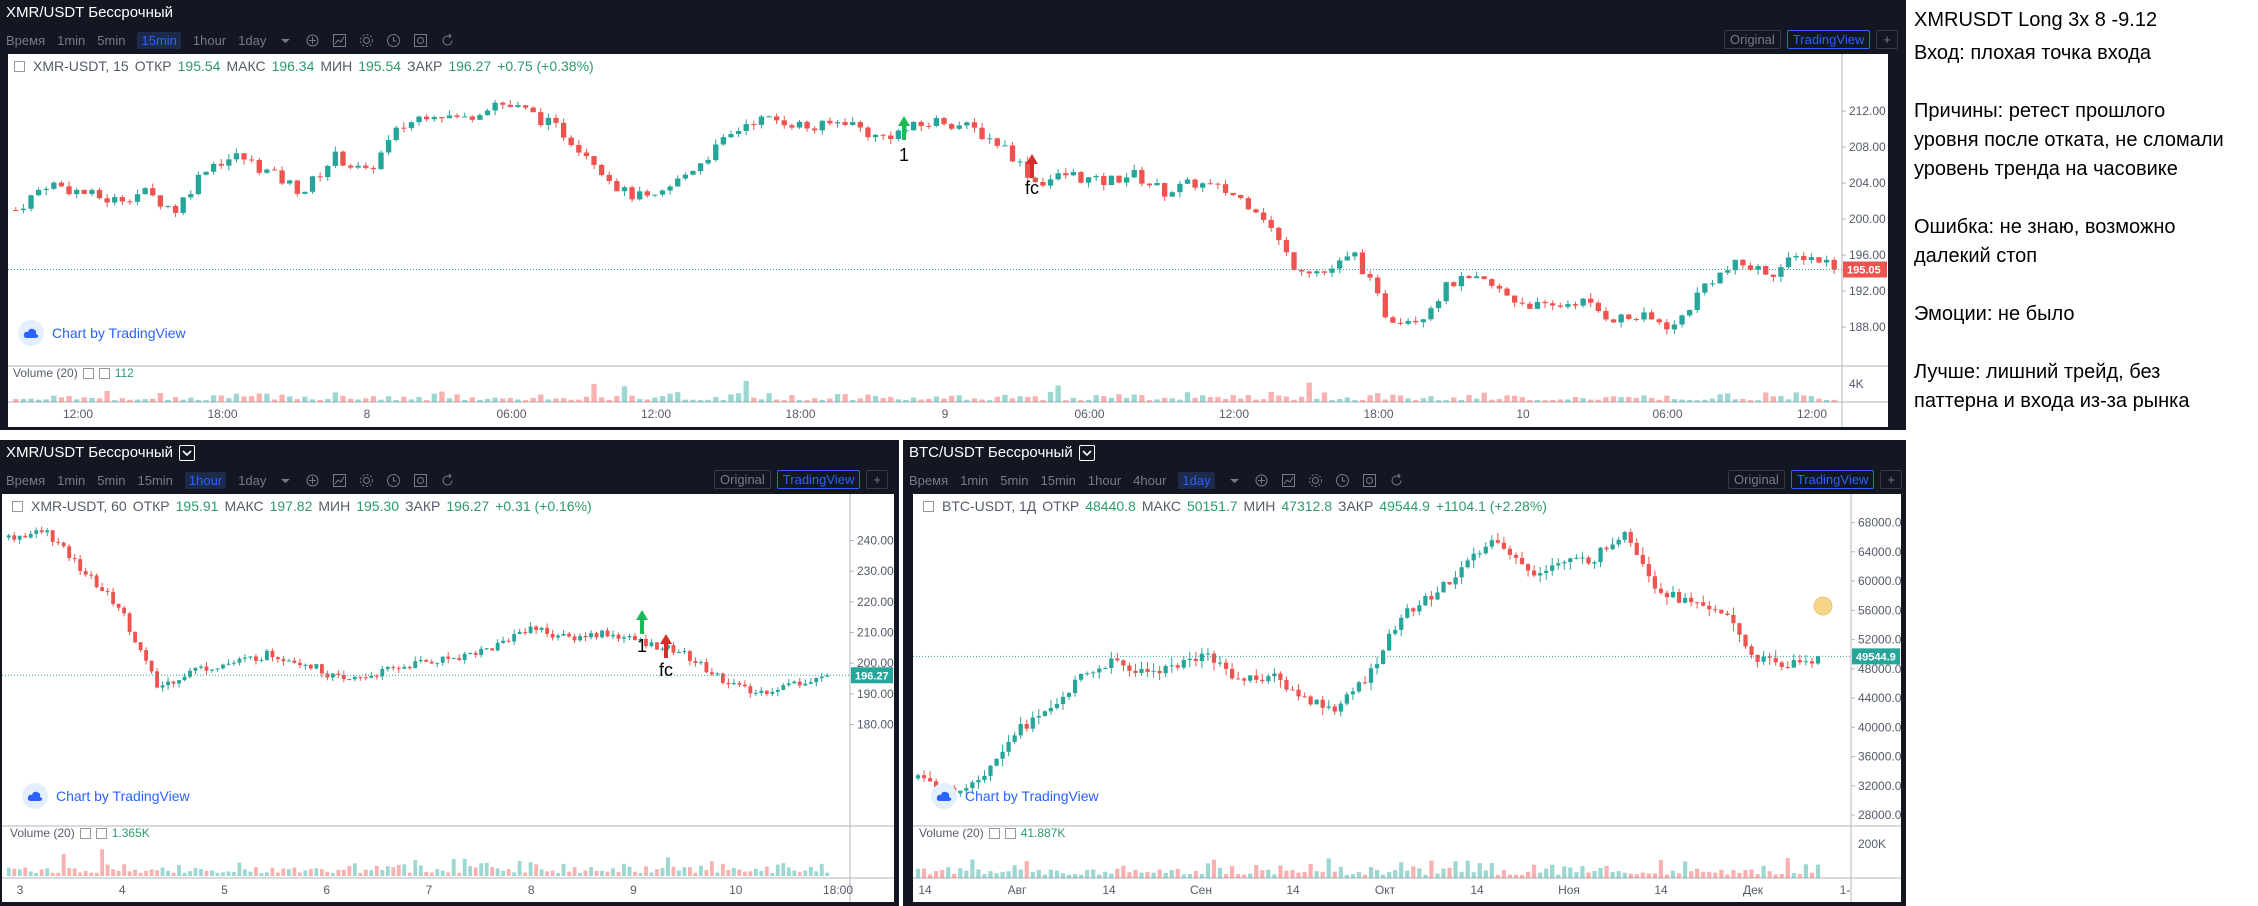 The height and width of the screenshot is (906, 2258). What do you see at coordinates (1150, 480) in the screenshot?
I see `timeframe-4hour: 4hour` at bounding box center [1150, 480].